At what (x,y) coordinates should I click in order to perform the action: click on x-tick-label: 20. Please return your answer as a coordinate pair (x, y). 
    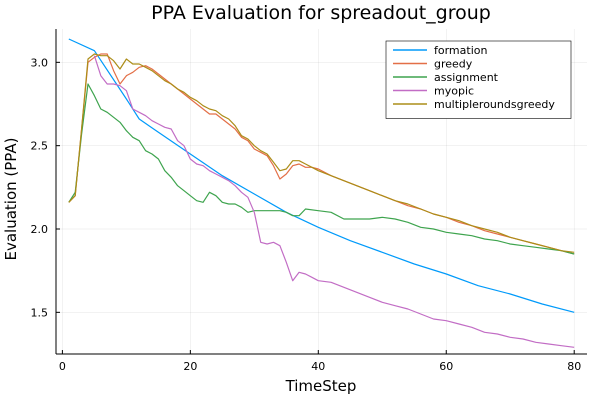
    Looking at the image, I should click on (190, 366).